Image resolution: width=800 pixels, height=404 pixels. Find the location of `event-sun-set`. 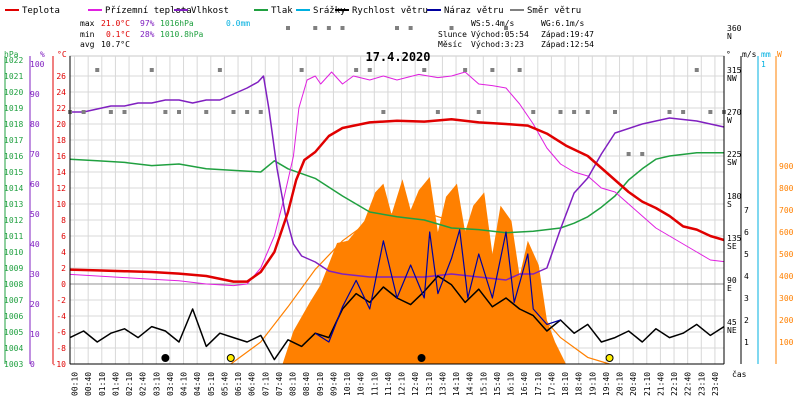

event-sun-set is located at coordinates (609, 358).